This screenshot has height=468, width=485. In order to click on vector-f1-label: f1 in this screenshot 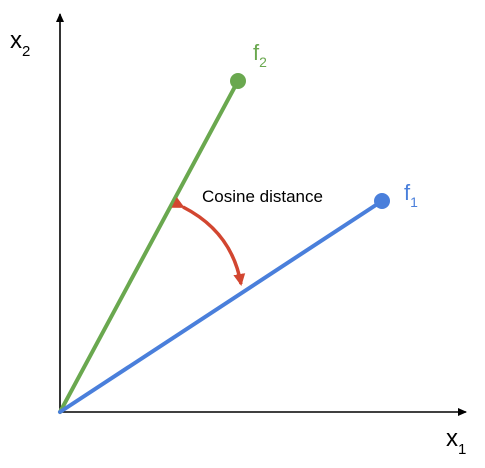, I will do `click(411, 195)`.